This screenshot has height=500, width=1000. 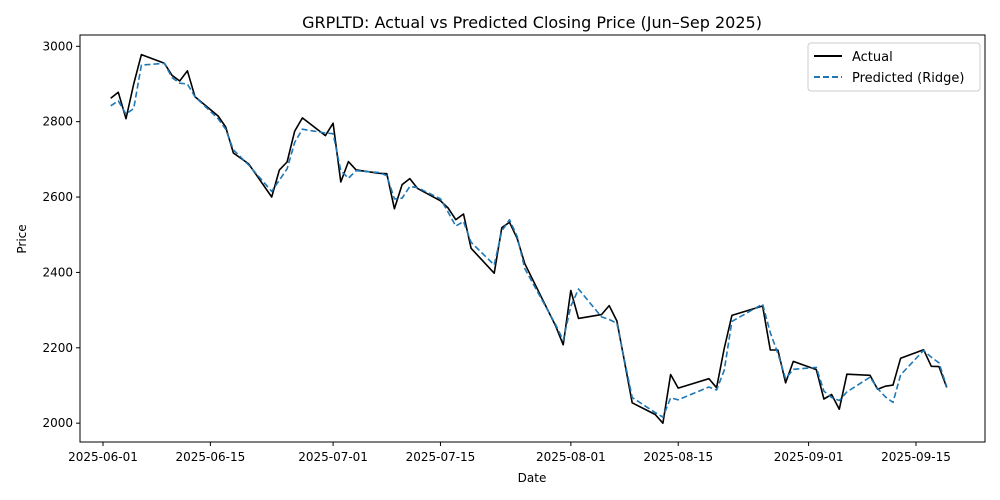 What do you see at coordinates (809, 457) in the screenshot?
I see `x-tick-label: 2025-09-01` at bounding box center [809, 457].